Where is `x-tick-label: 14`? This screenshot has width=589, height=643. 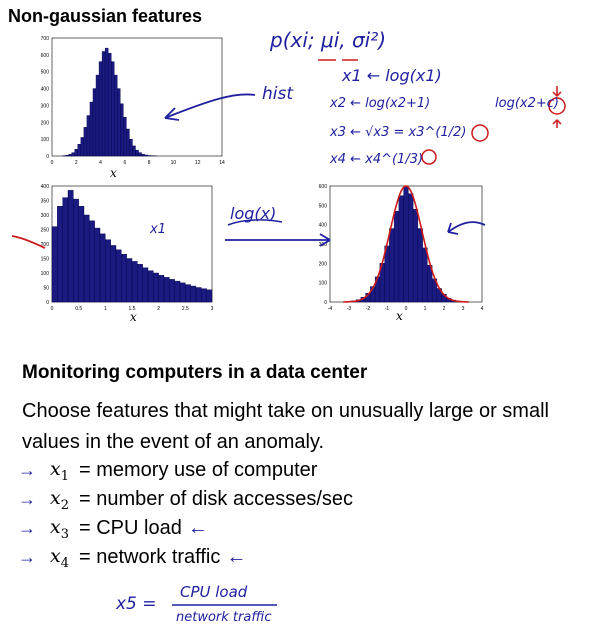
x-tick-label: 14 is located at coordinates (222, 163).